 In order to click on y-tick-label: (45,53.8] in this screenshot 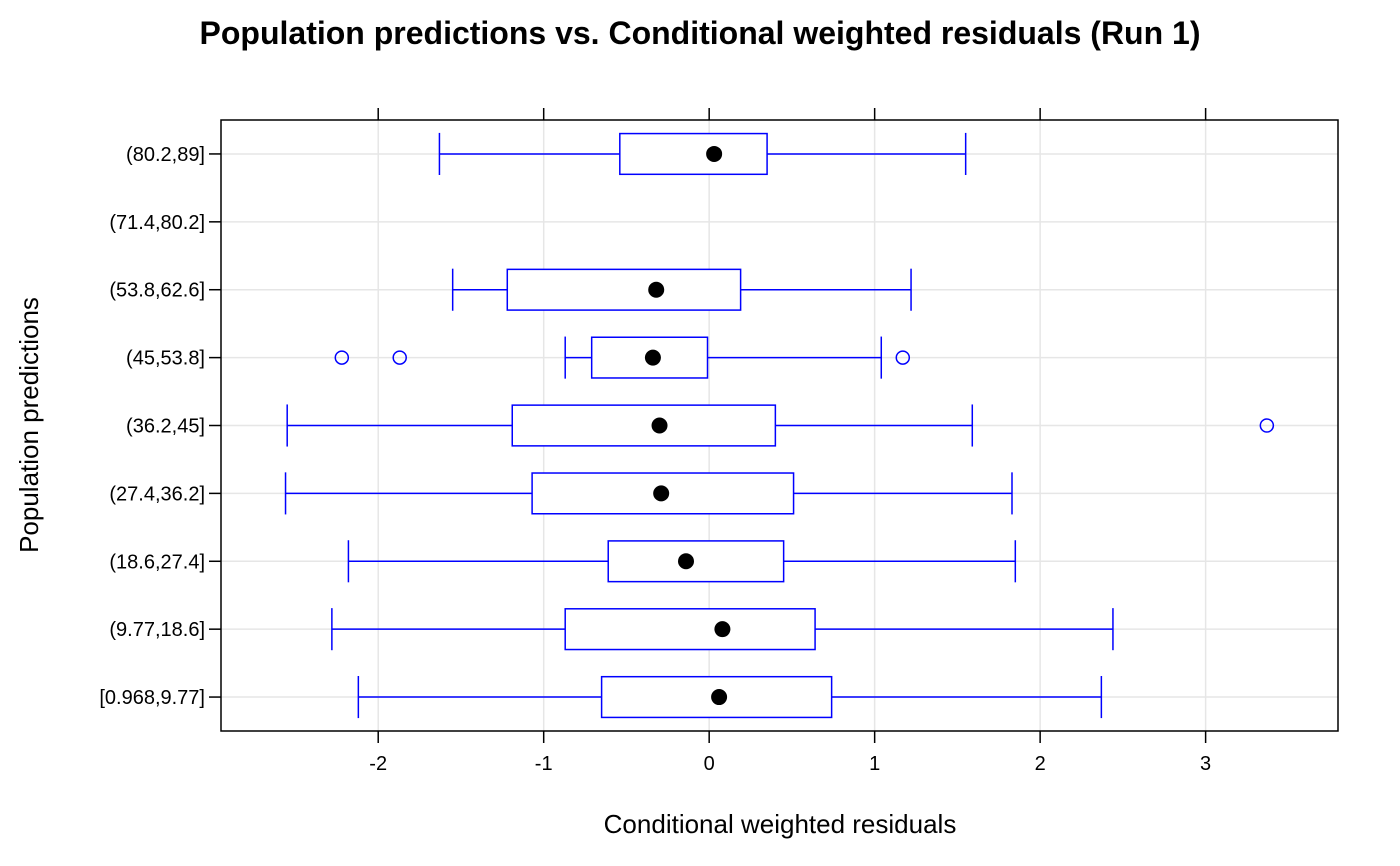, I will do `click(165, 359)`.